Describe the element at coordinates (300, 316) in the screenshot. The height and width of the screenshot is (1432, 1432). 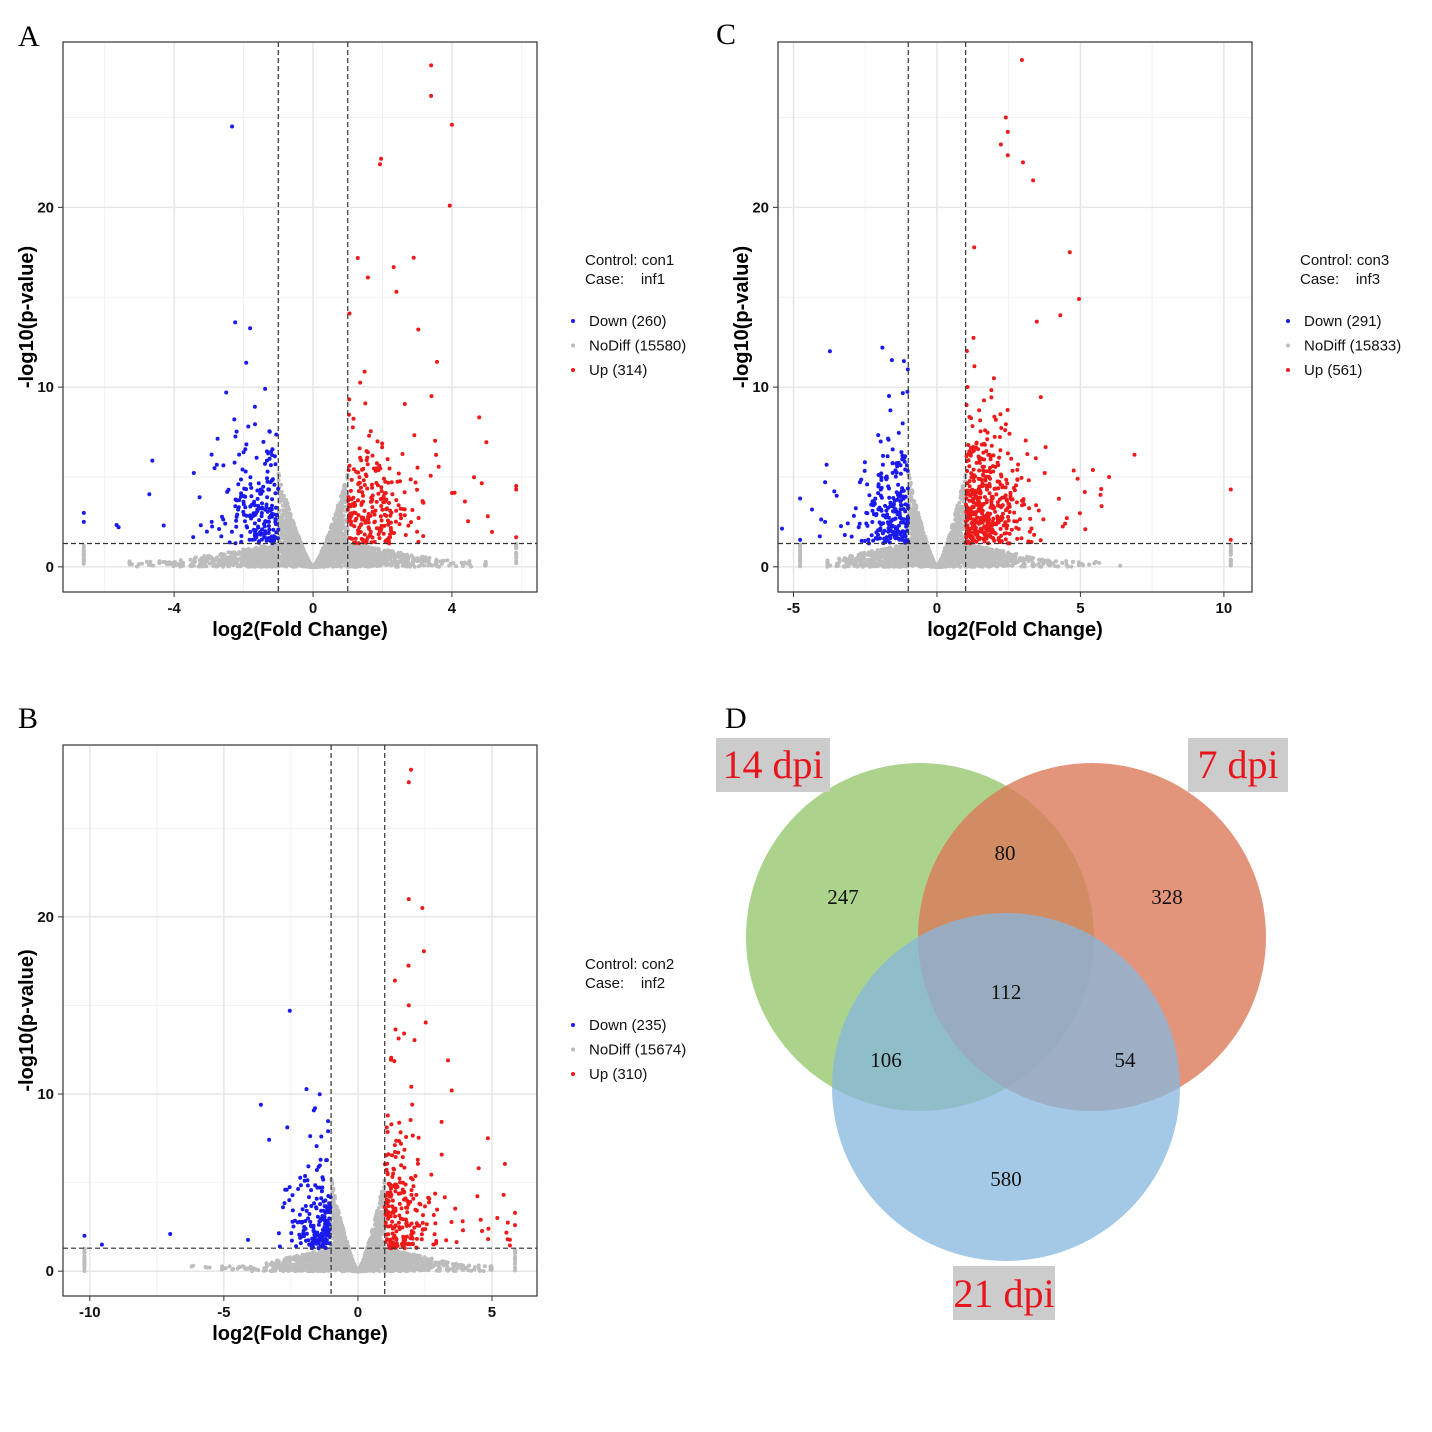
I see `points` at that location.